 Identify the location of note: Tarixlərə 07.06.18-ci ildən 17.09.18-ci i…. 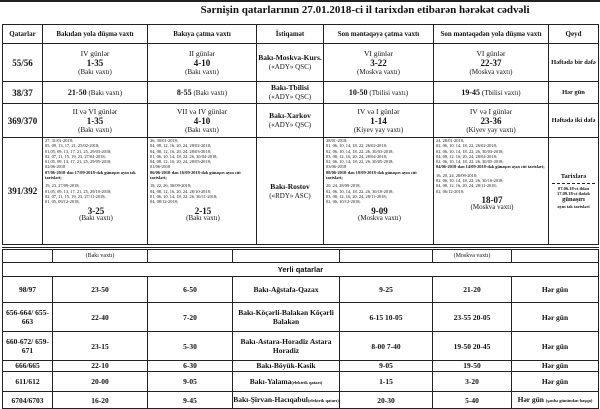
(573, 191).